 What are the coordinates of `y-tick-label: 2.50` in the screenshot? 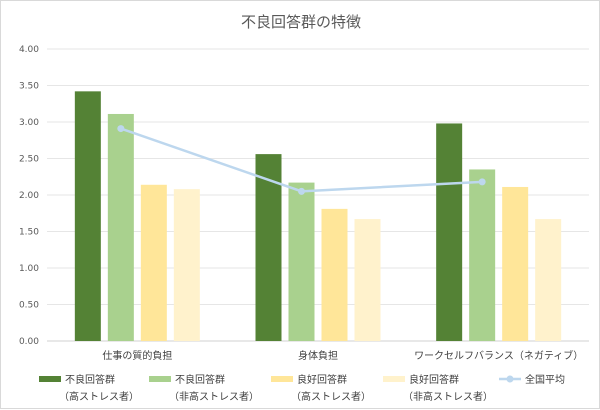 It's located at (29, 160).